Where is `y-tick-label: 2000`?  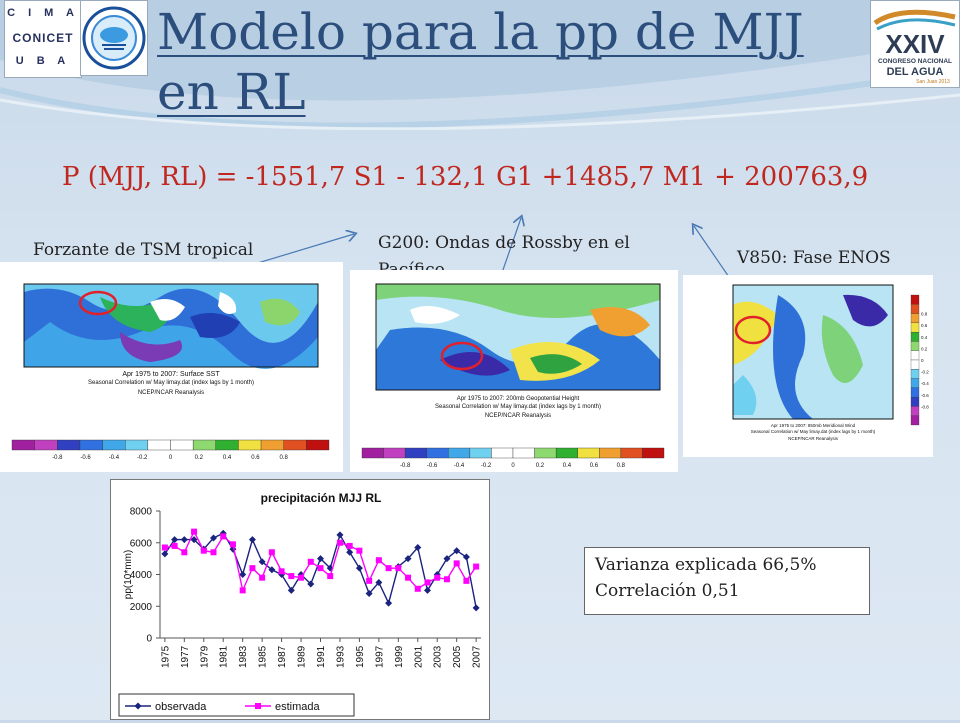
y-tick-label: 2000 is located at coordinates (141, 607).